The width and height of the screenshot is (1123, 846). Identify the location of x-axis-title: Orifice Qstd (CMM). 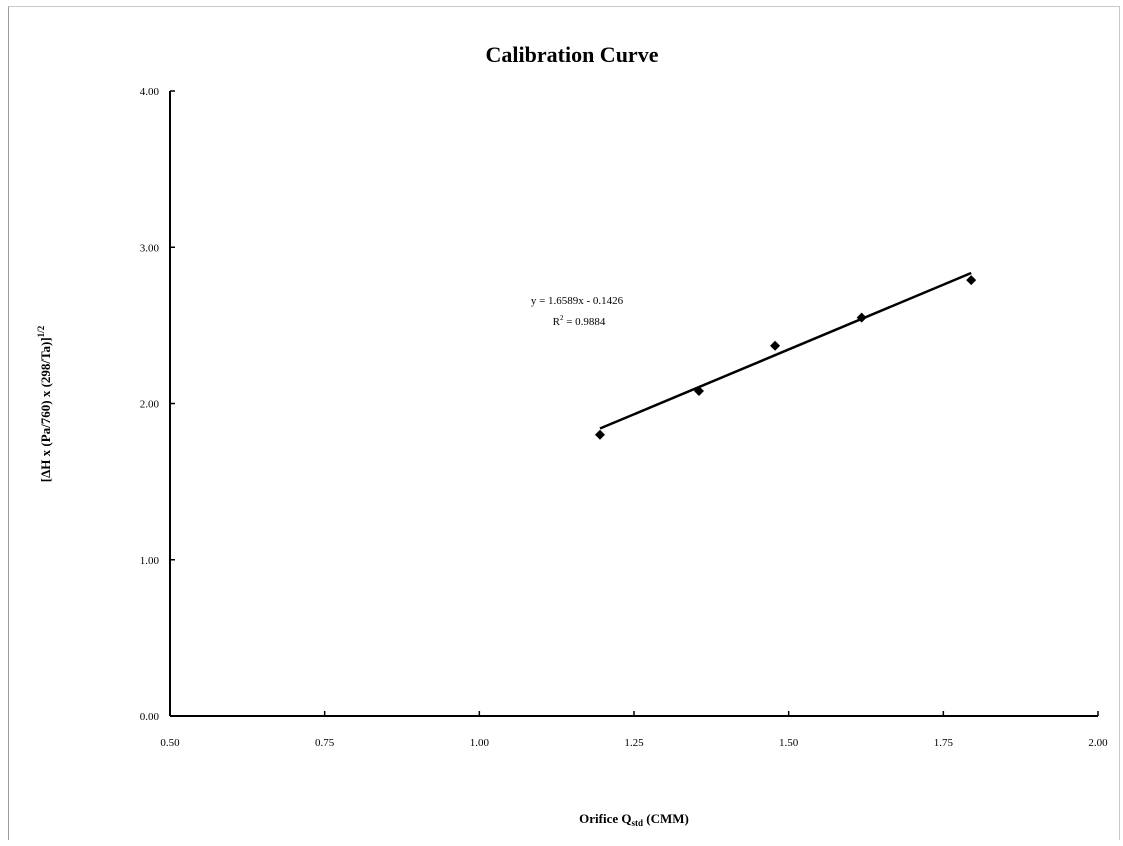
(634, 819).